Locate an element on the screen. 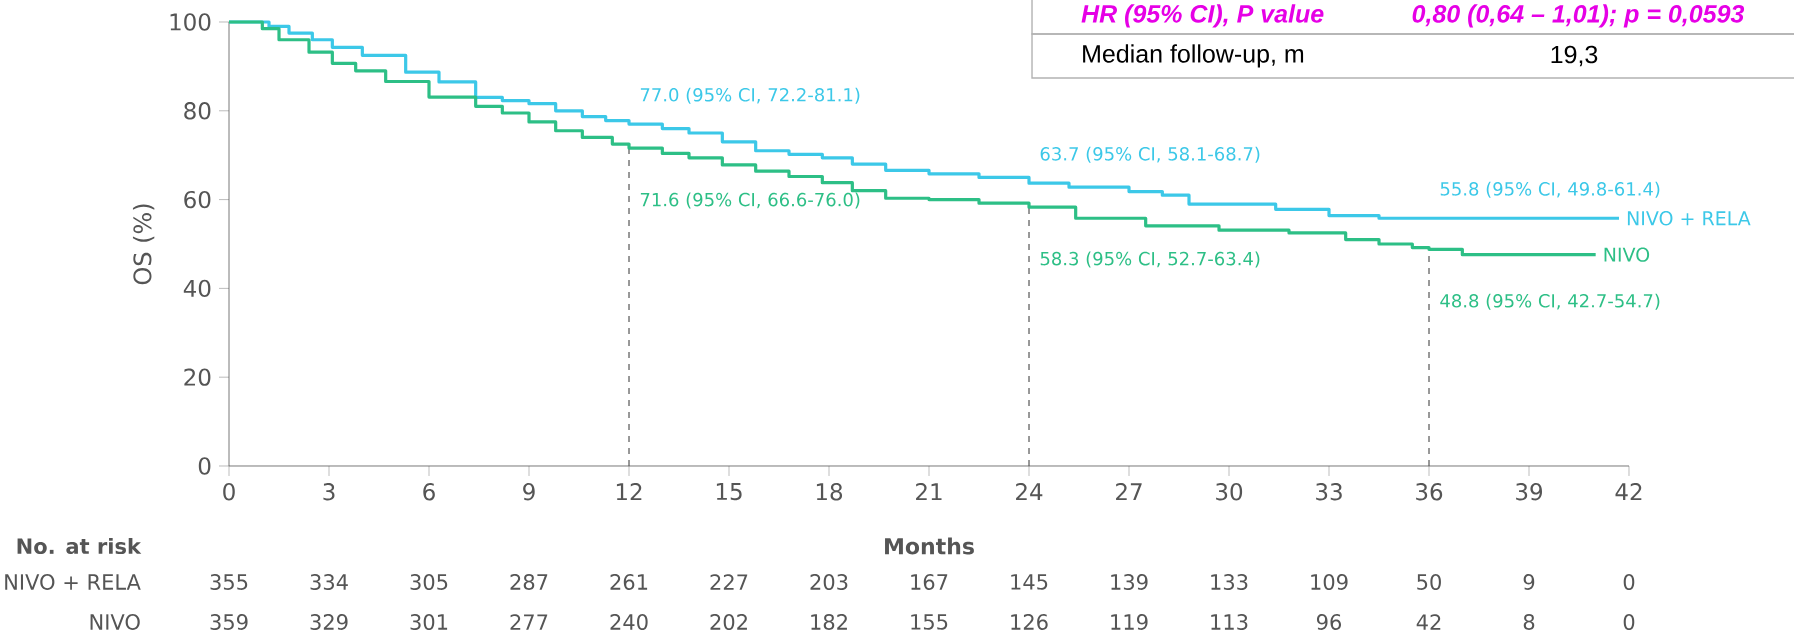  text: 119 is located at coordinates (1129, 622).